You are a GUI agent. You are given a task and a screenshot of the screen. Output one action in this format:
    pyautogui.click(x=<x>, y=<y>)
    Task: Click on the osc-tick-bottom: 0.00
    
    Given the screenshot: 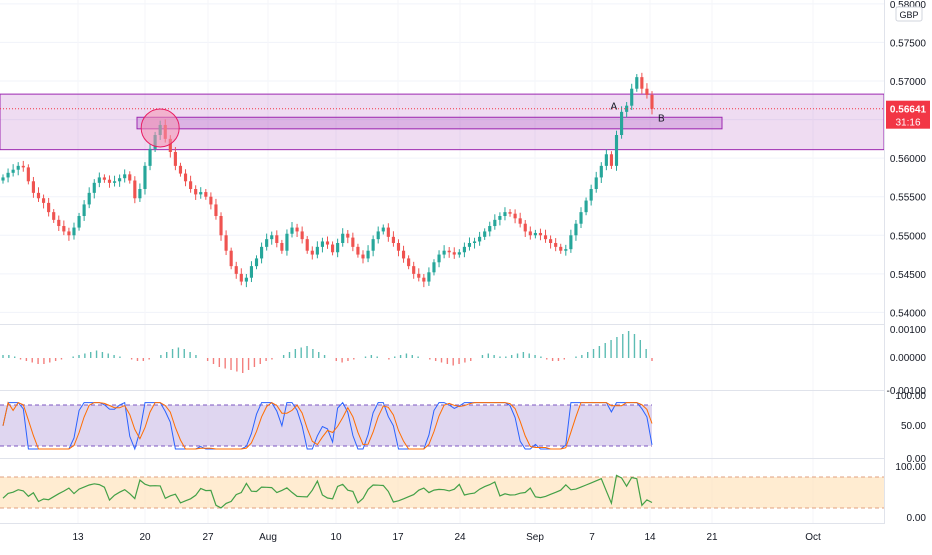 What is the action you would take?
    pyautogui.click(x=917, y=518)
    